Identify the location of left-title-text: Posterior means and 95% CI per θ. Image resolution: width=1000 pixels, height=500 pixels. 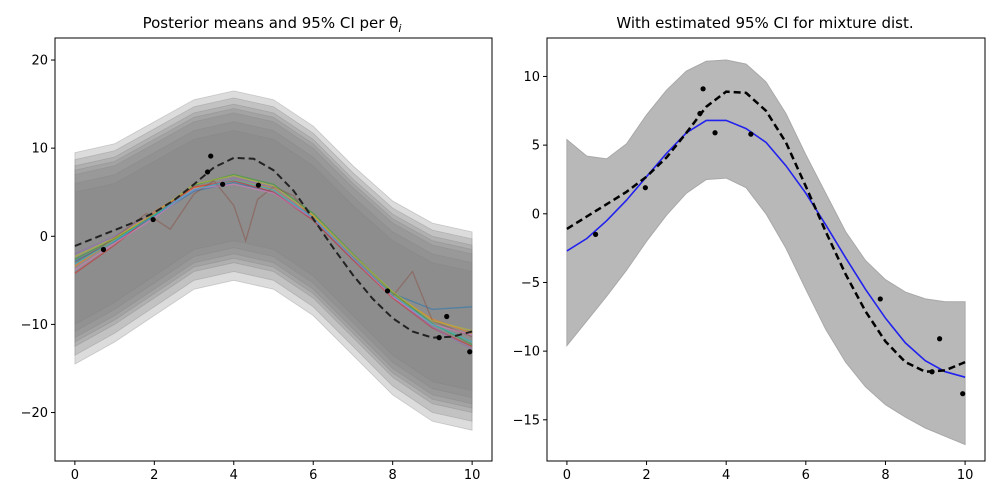
(271, 23).